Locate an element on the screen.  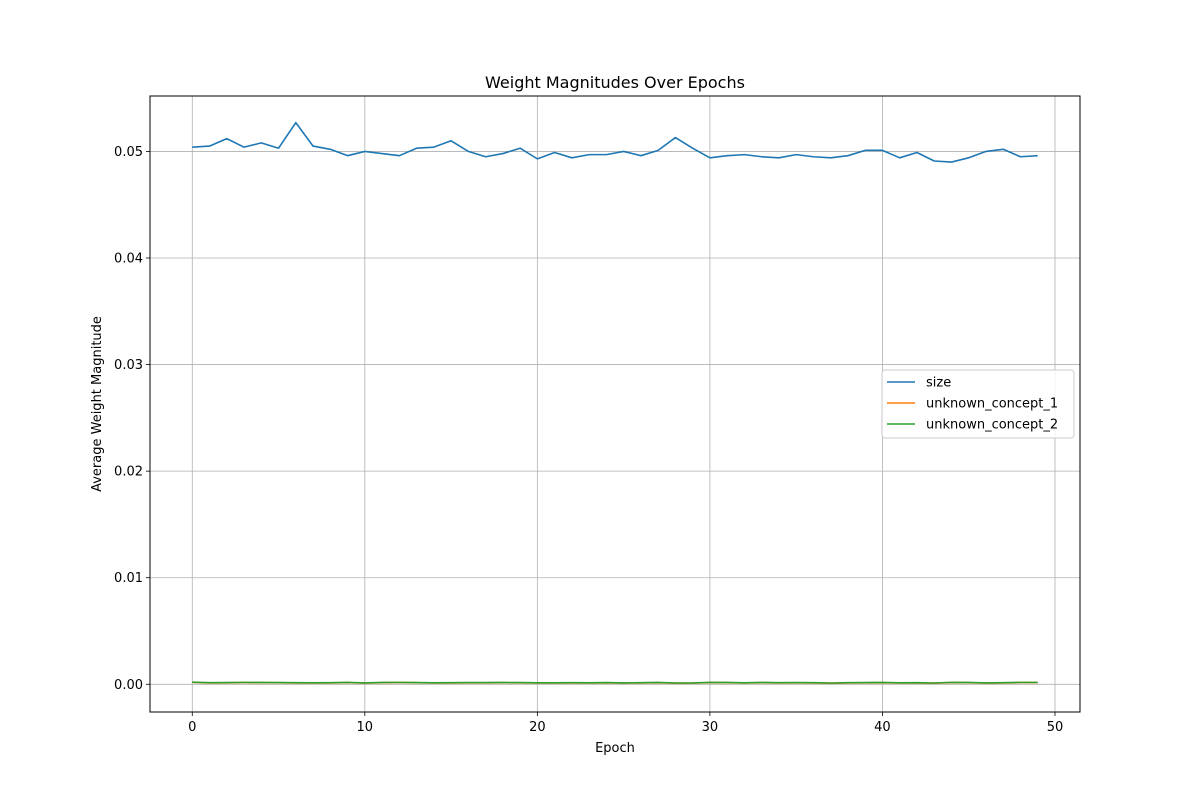
y-tick-label: 0.01 is located at coordinates (128, 578).